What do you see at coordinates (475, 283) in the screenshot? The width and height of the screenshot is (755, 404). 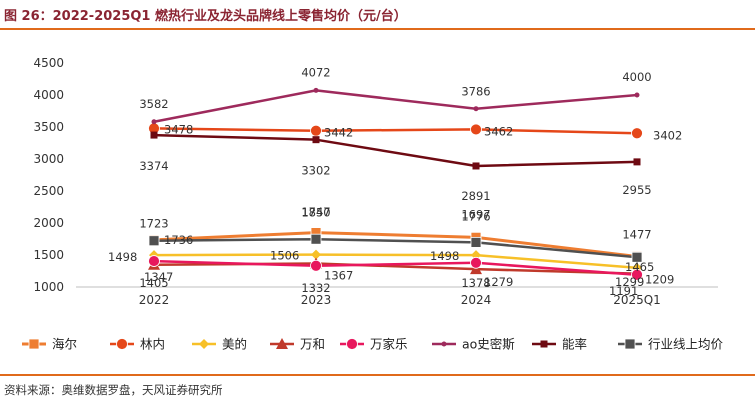 I see `data-label: 1378` at bounding box center [475, 283].